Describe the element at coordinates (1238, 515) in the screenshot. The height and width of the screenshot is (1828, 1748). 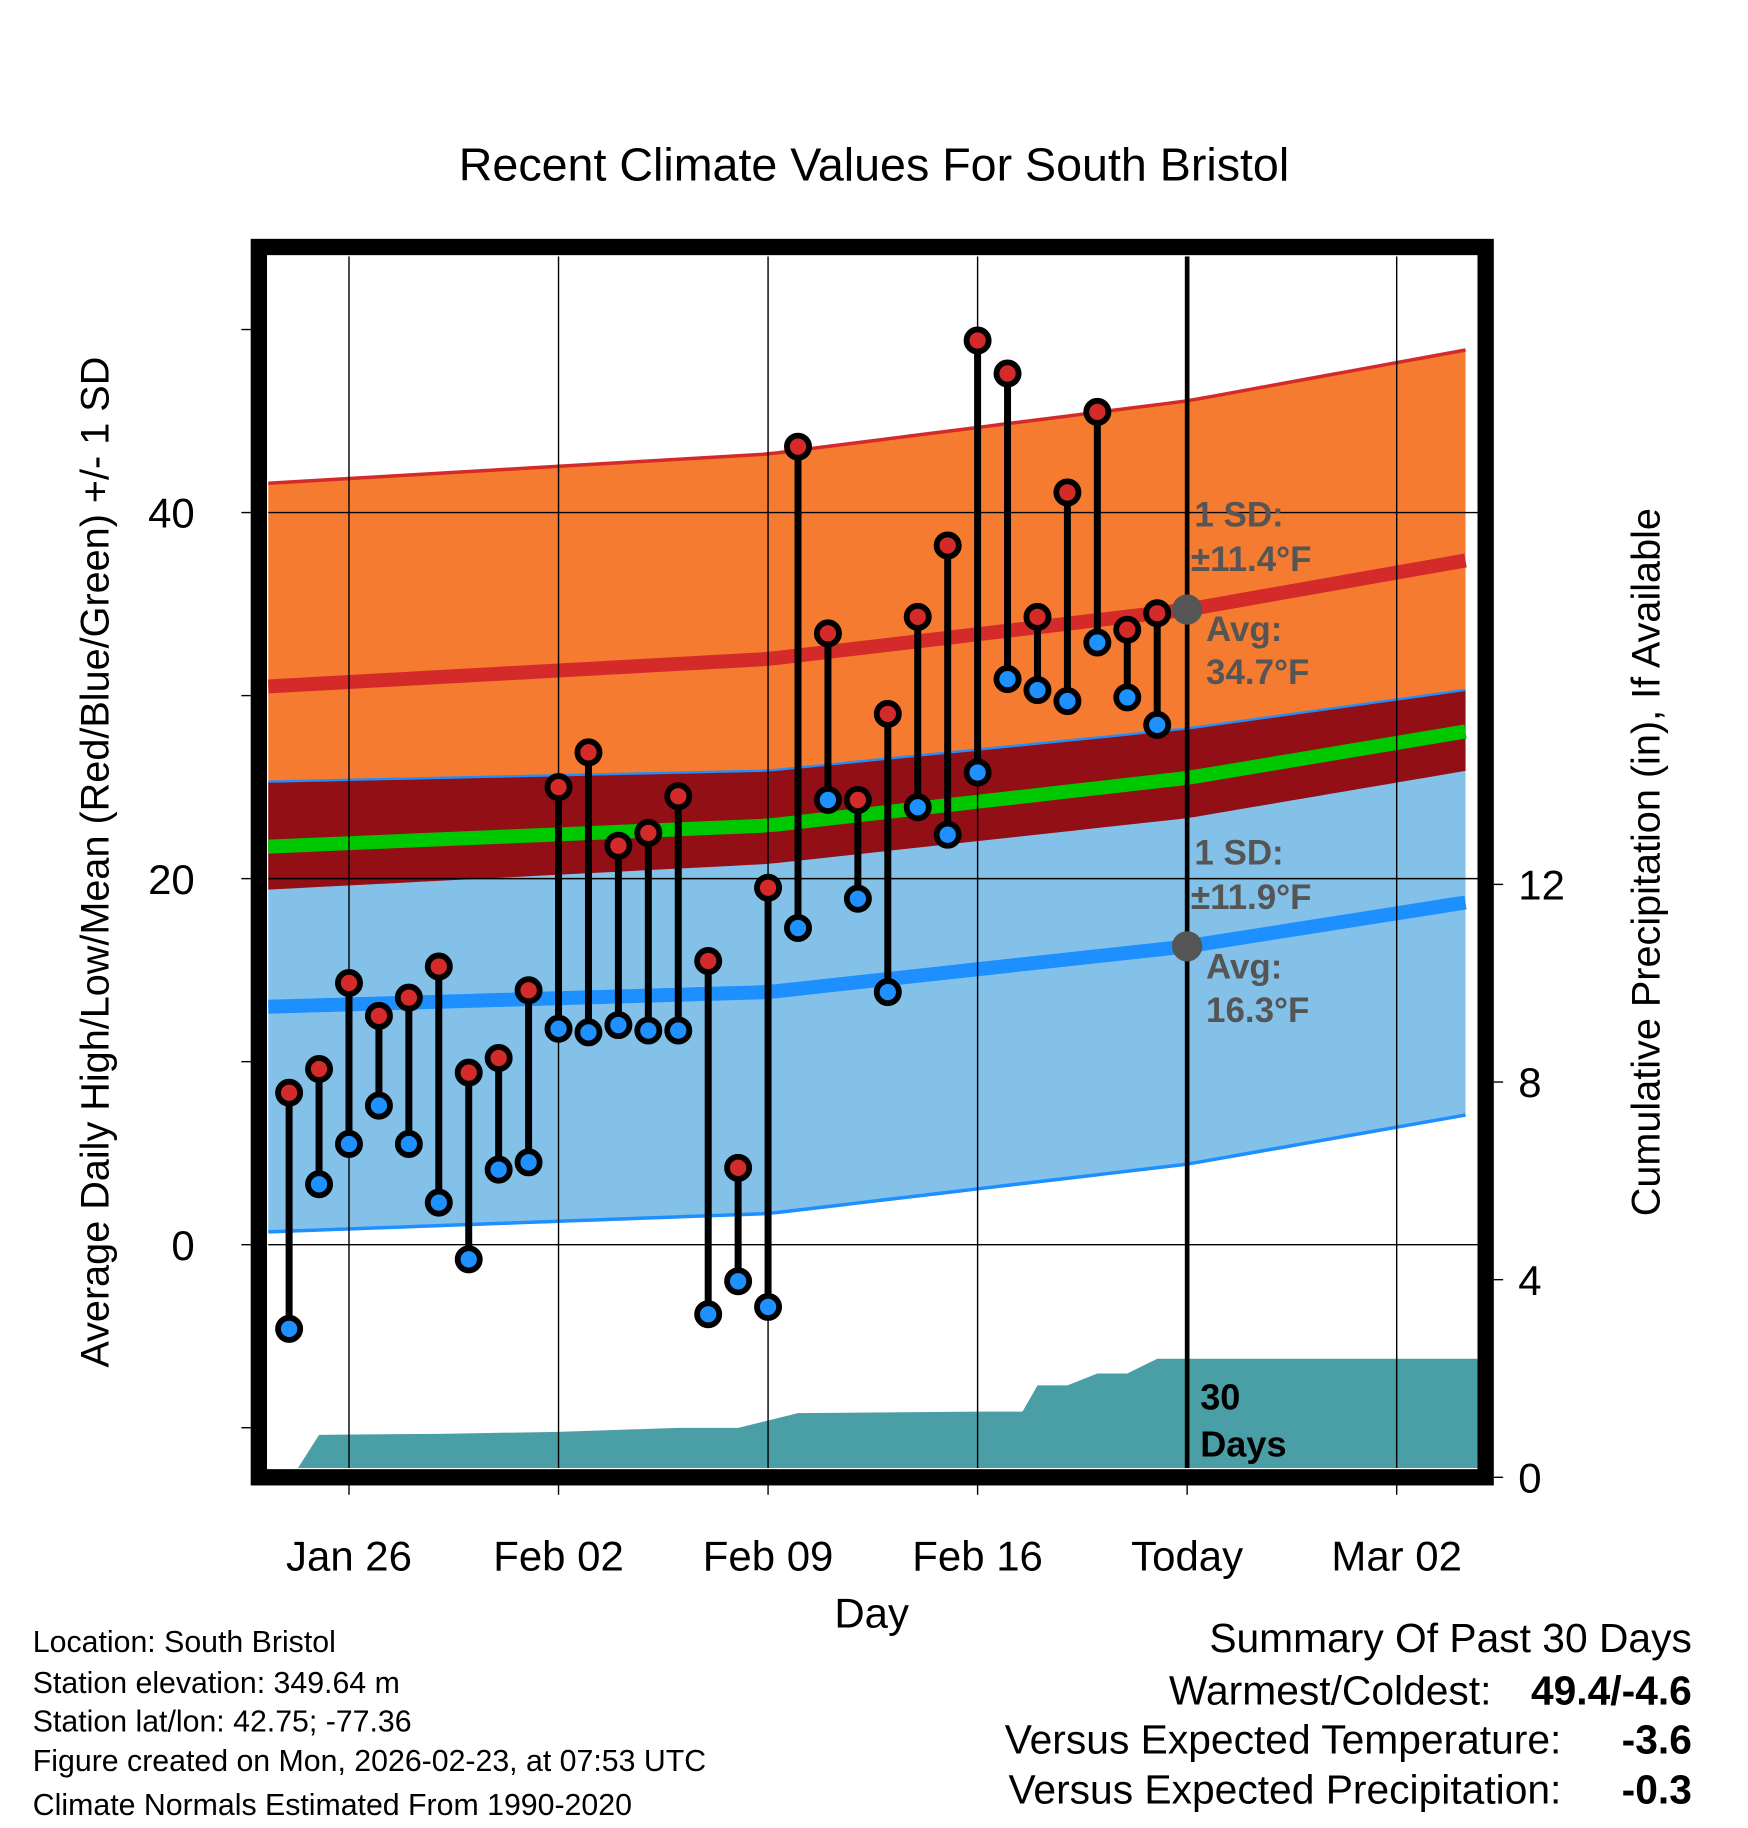
I see `annotation-high-sd-label: 1 SD:` at that location.